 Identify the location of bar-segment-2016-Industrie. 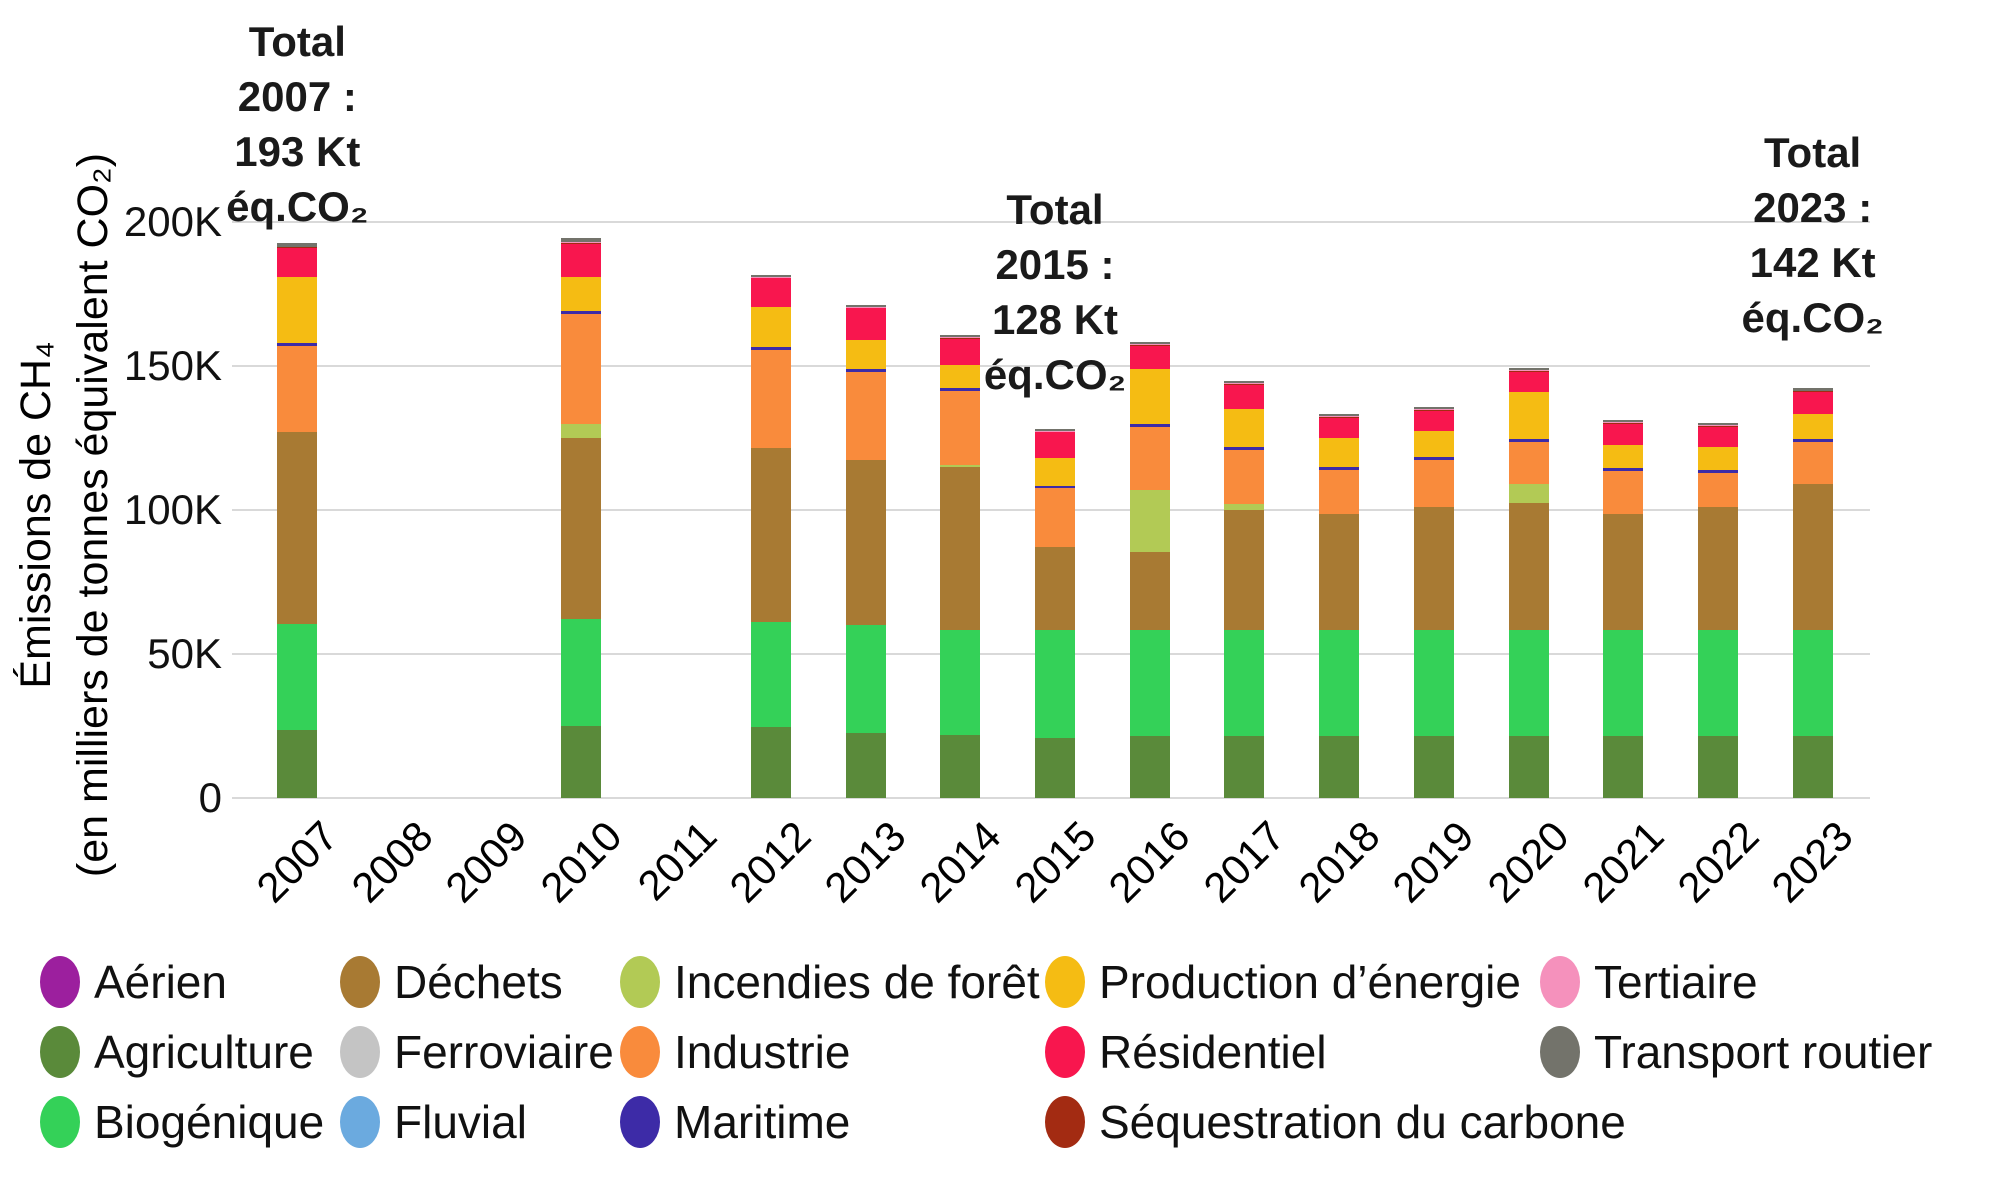
(1149, 458).